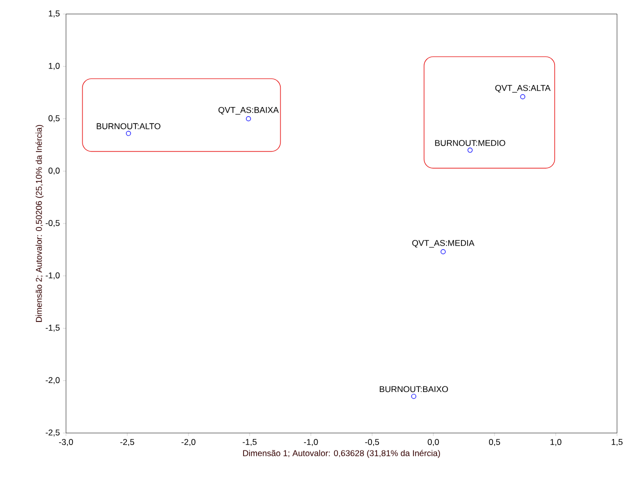 This screenshot has height=482, width=628. I want to click on annotation: BURNOUT:BAIXO, so click(414, 389).